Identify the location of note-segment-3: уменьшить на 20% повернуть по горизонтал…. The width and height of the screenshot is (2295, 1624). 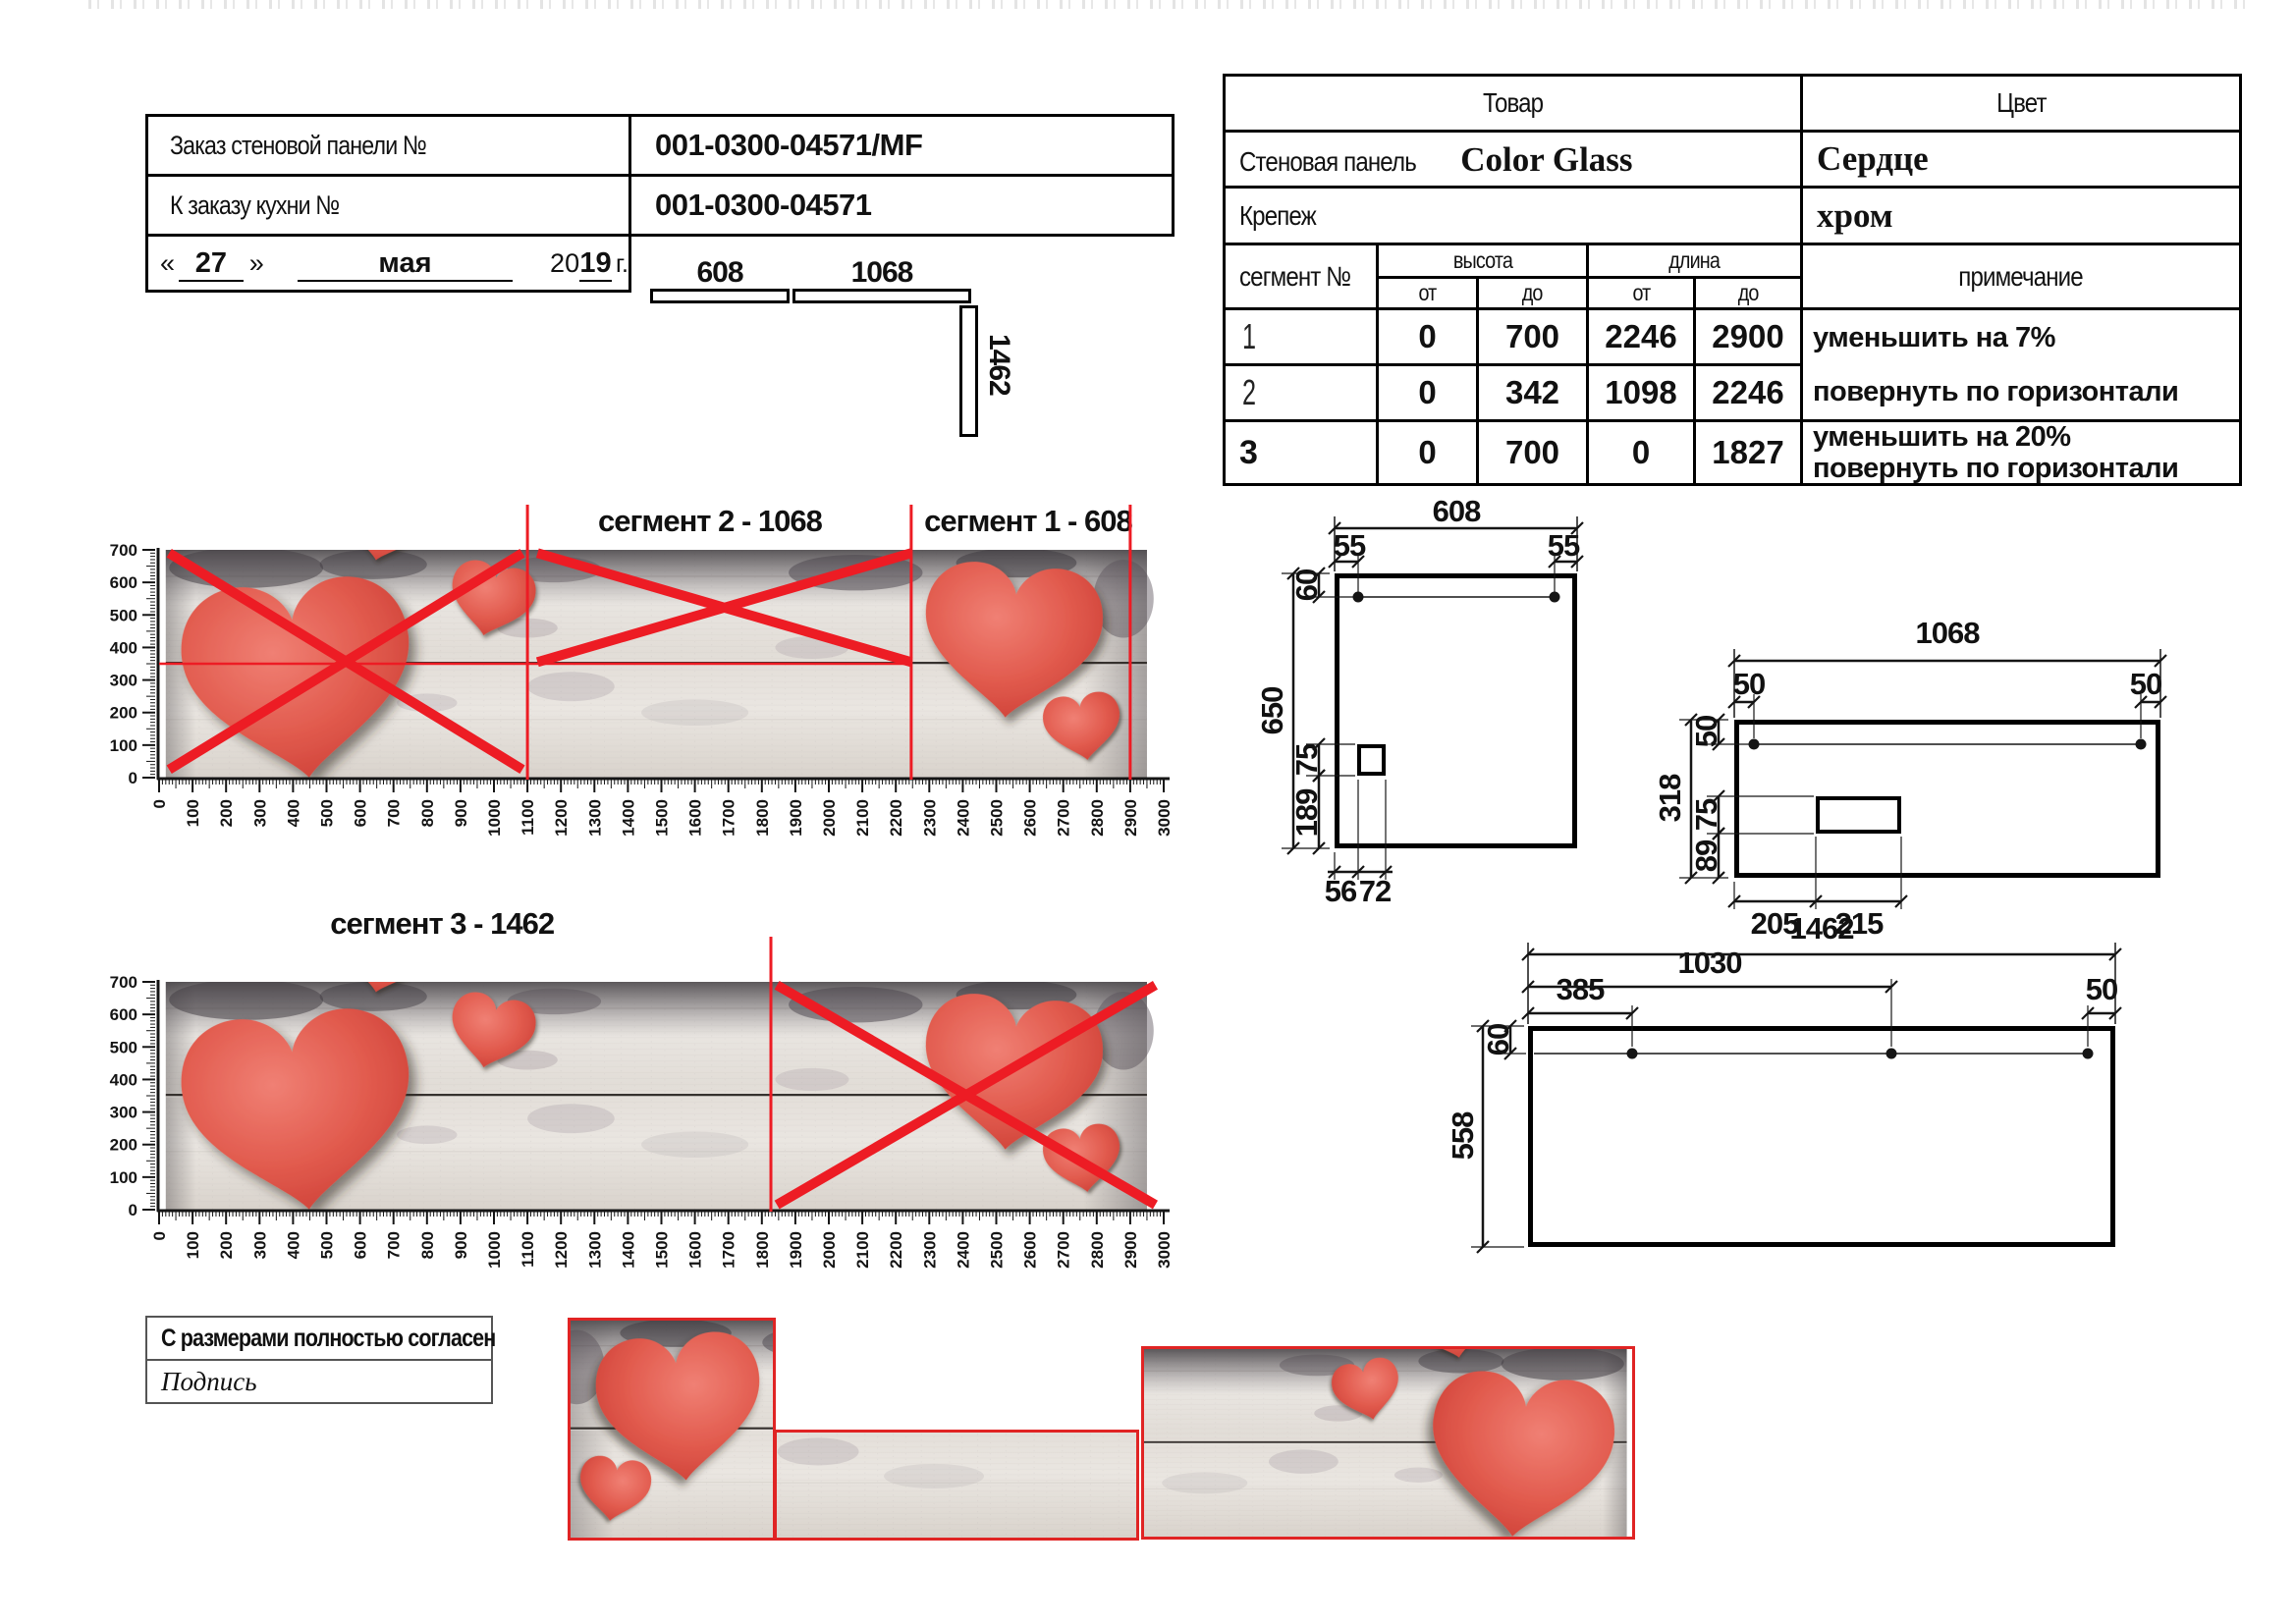
(1996, 452).